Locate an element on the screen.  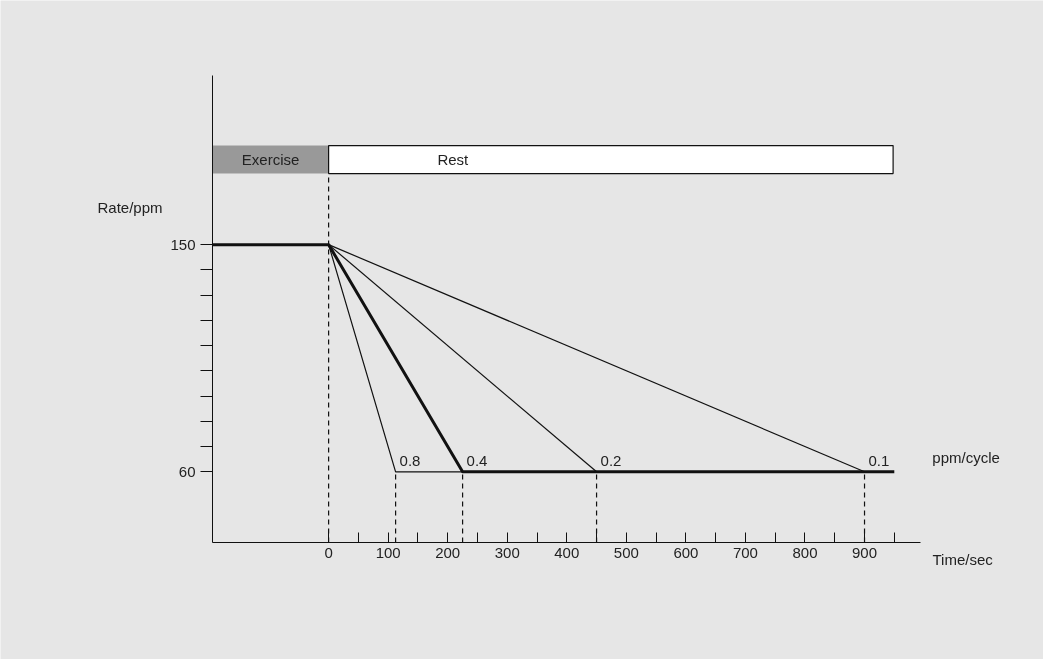
x-tick-label: 600 is located at coordinates (686, 552).